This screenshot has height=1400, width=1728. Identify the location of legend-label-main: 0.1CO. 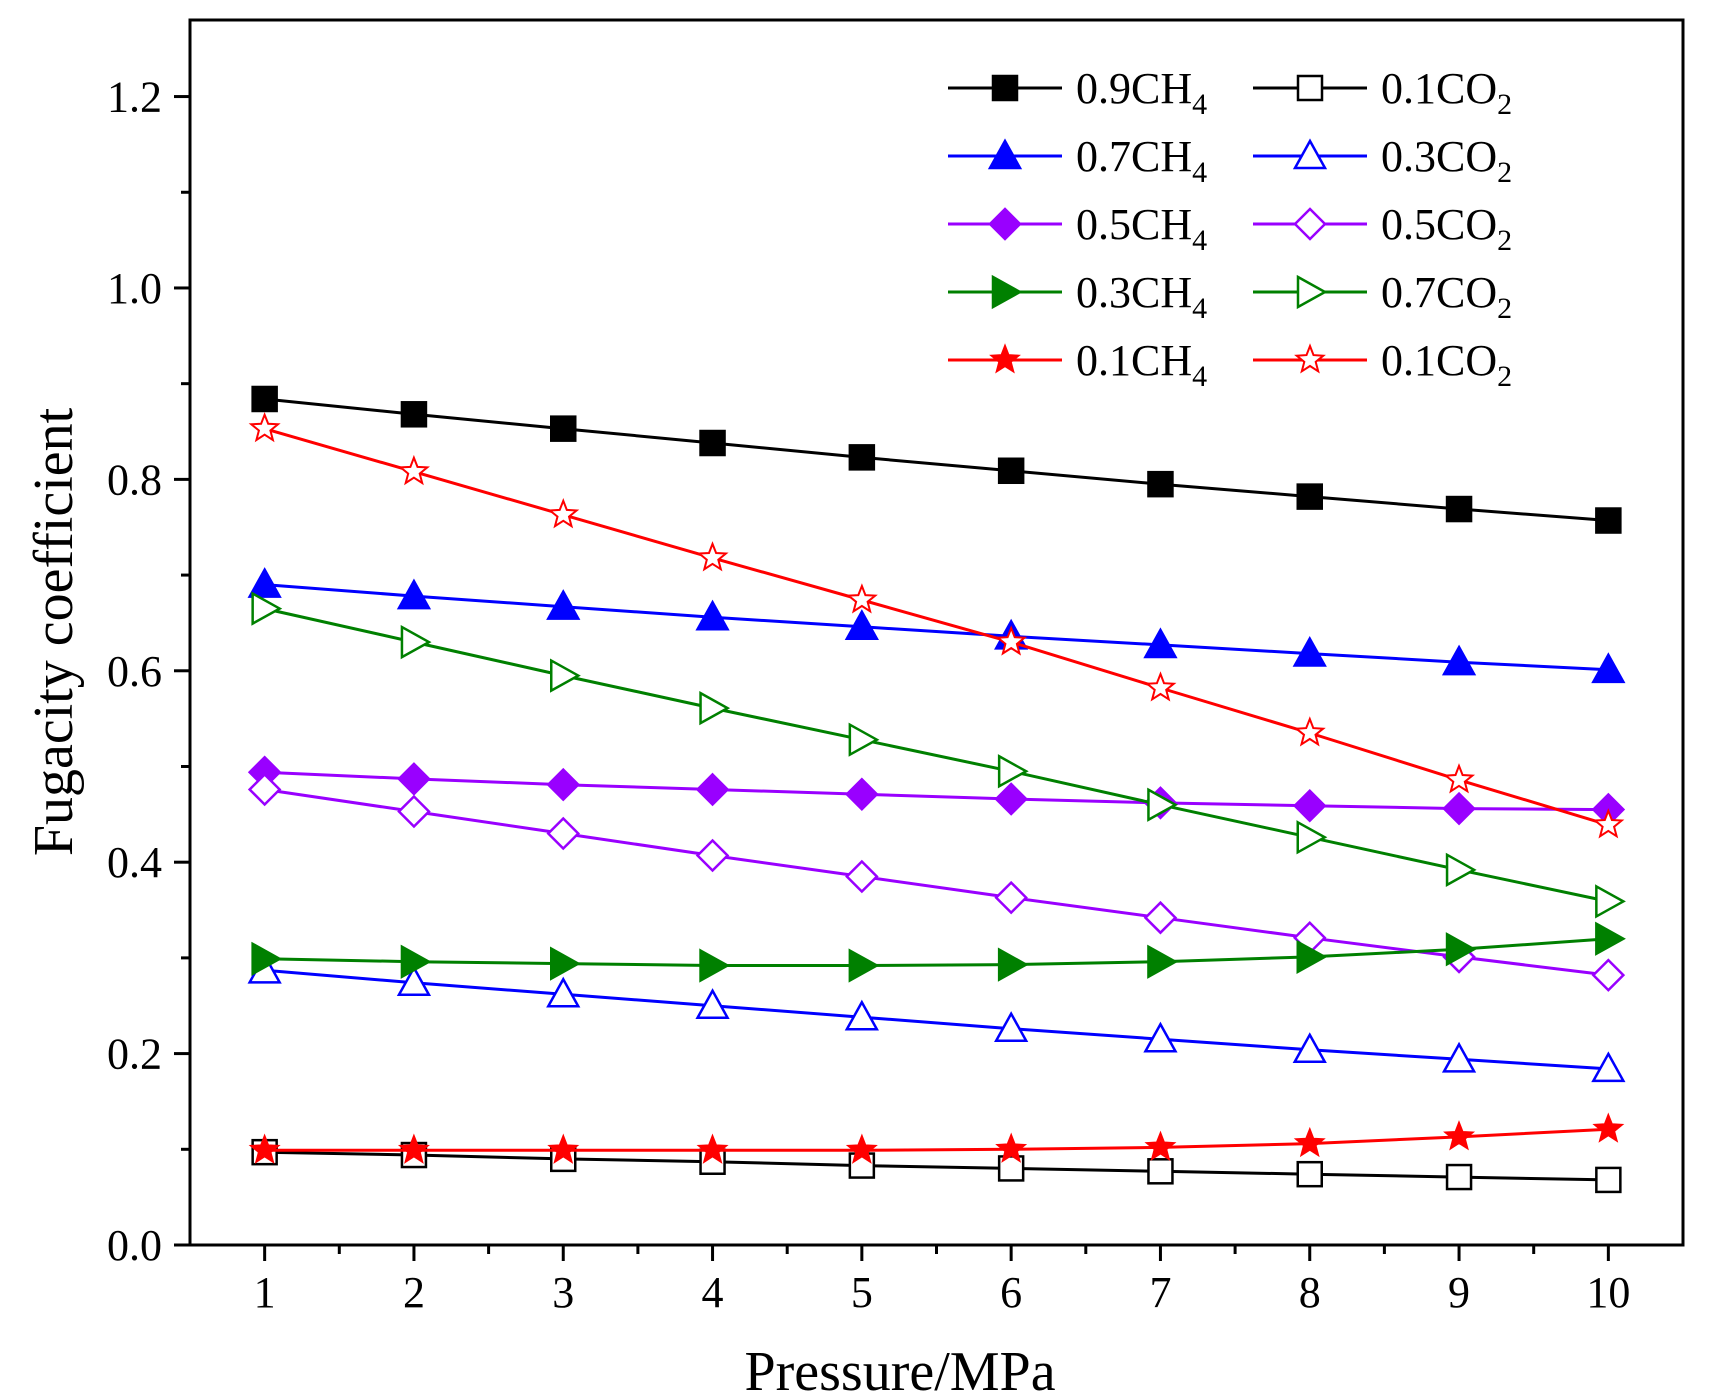
(1439, 360).